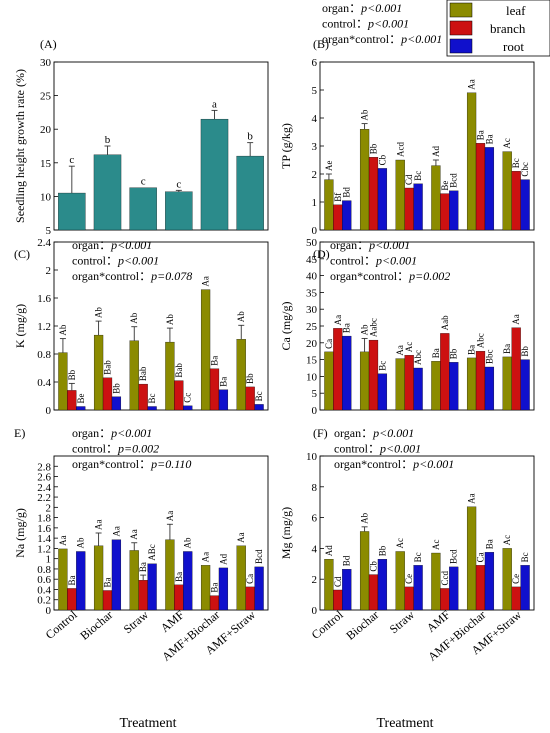 This screenshot has height=733, width=550. I want to click on stat-text: control：p=0.002, so click(115, 449).